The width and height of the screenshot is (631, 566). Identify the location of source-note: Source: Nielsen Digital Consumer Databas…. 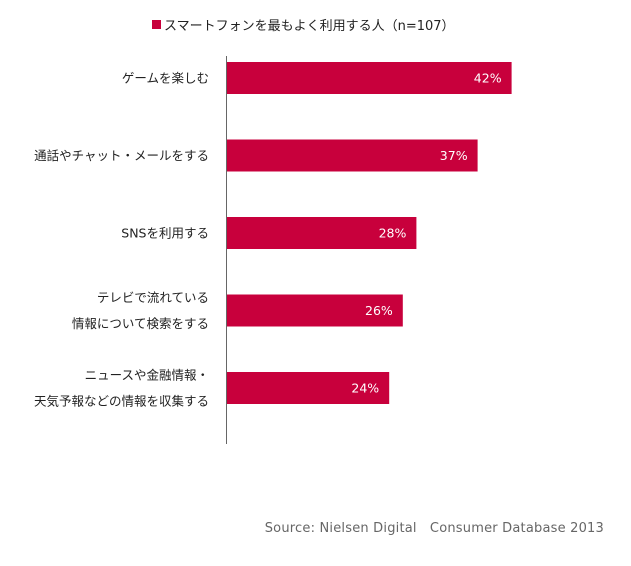
(434, 528).